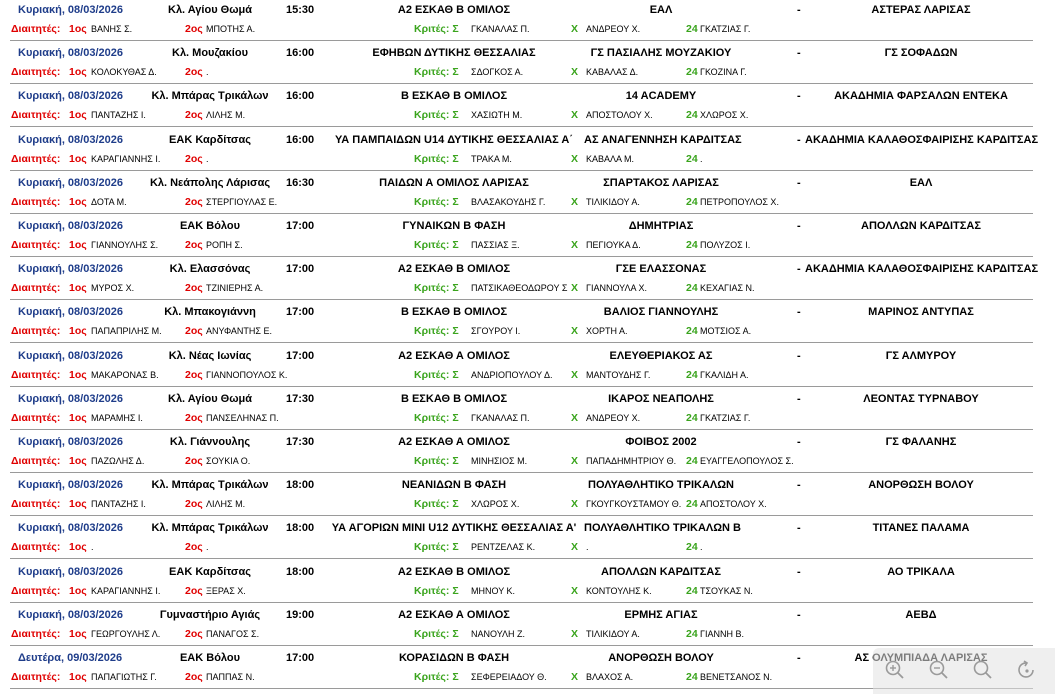 Image resolution: width=1055 pixels, height=694 pixels. I want to click on shot-clock-judge: ΓΚΟΖΙΝΑ Γ., so click(723, 72).